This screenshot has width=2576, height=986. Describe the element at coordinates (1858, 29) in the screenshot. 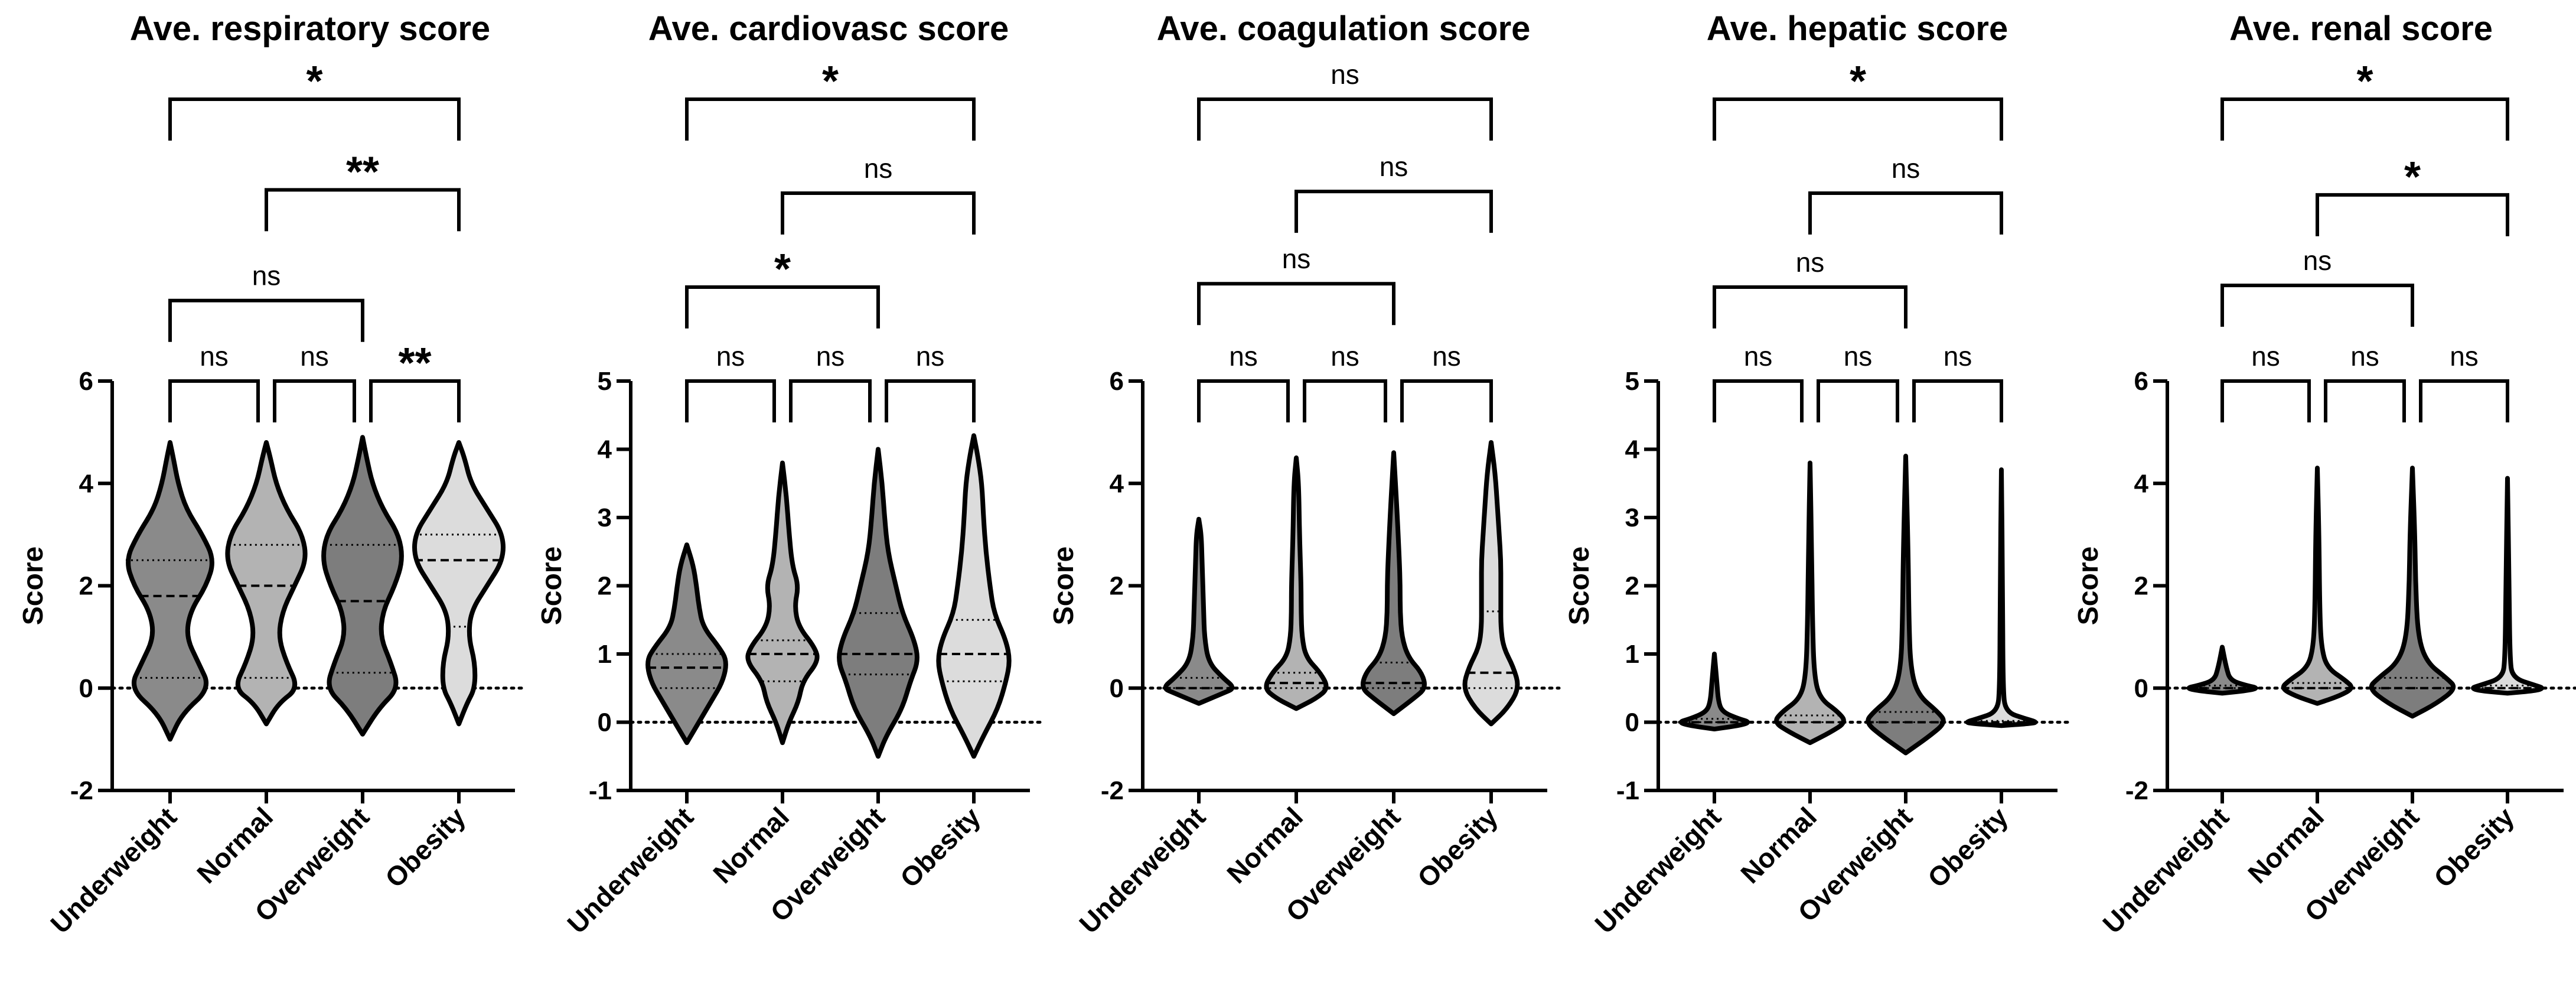

I see `chart-title: Ave. hepatic score` at that location.